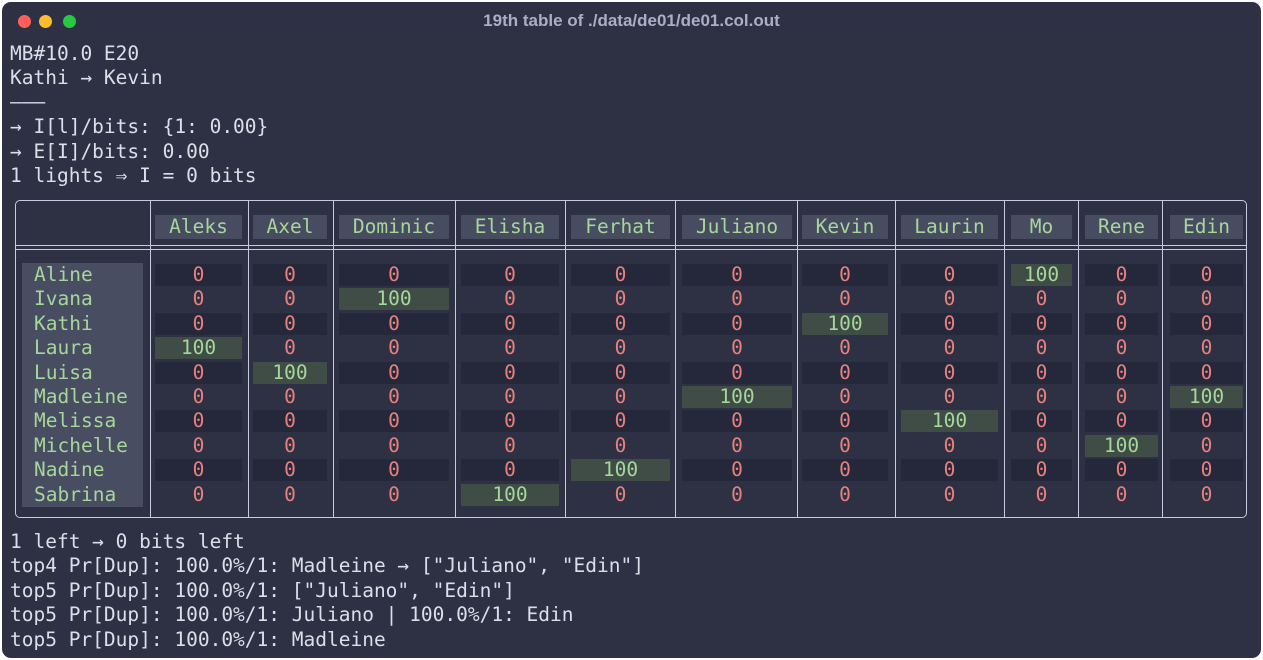 This screenshot has width=1263, height=660. I want to click on output-line: Kathi → Kevin, so click(86, 77).